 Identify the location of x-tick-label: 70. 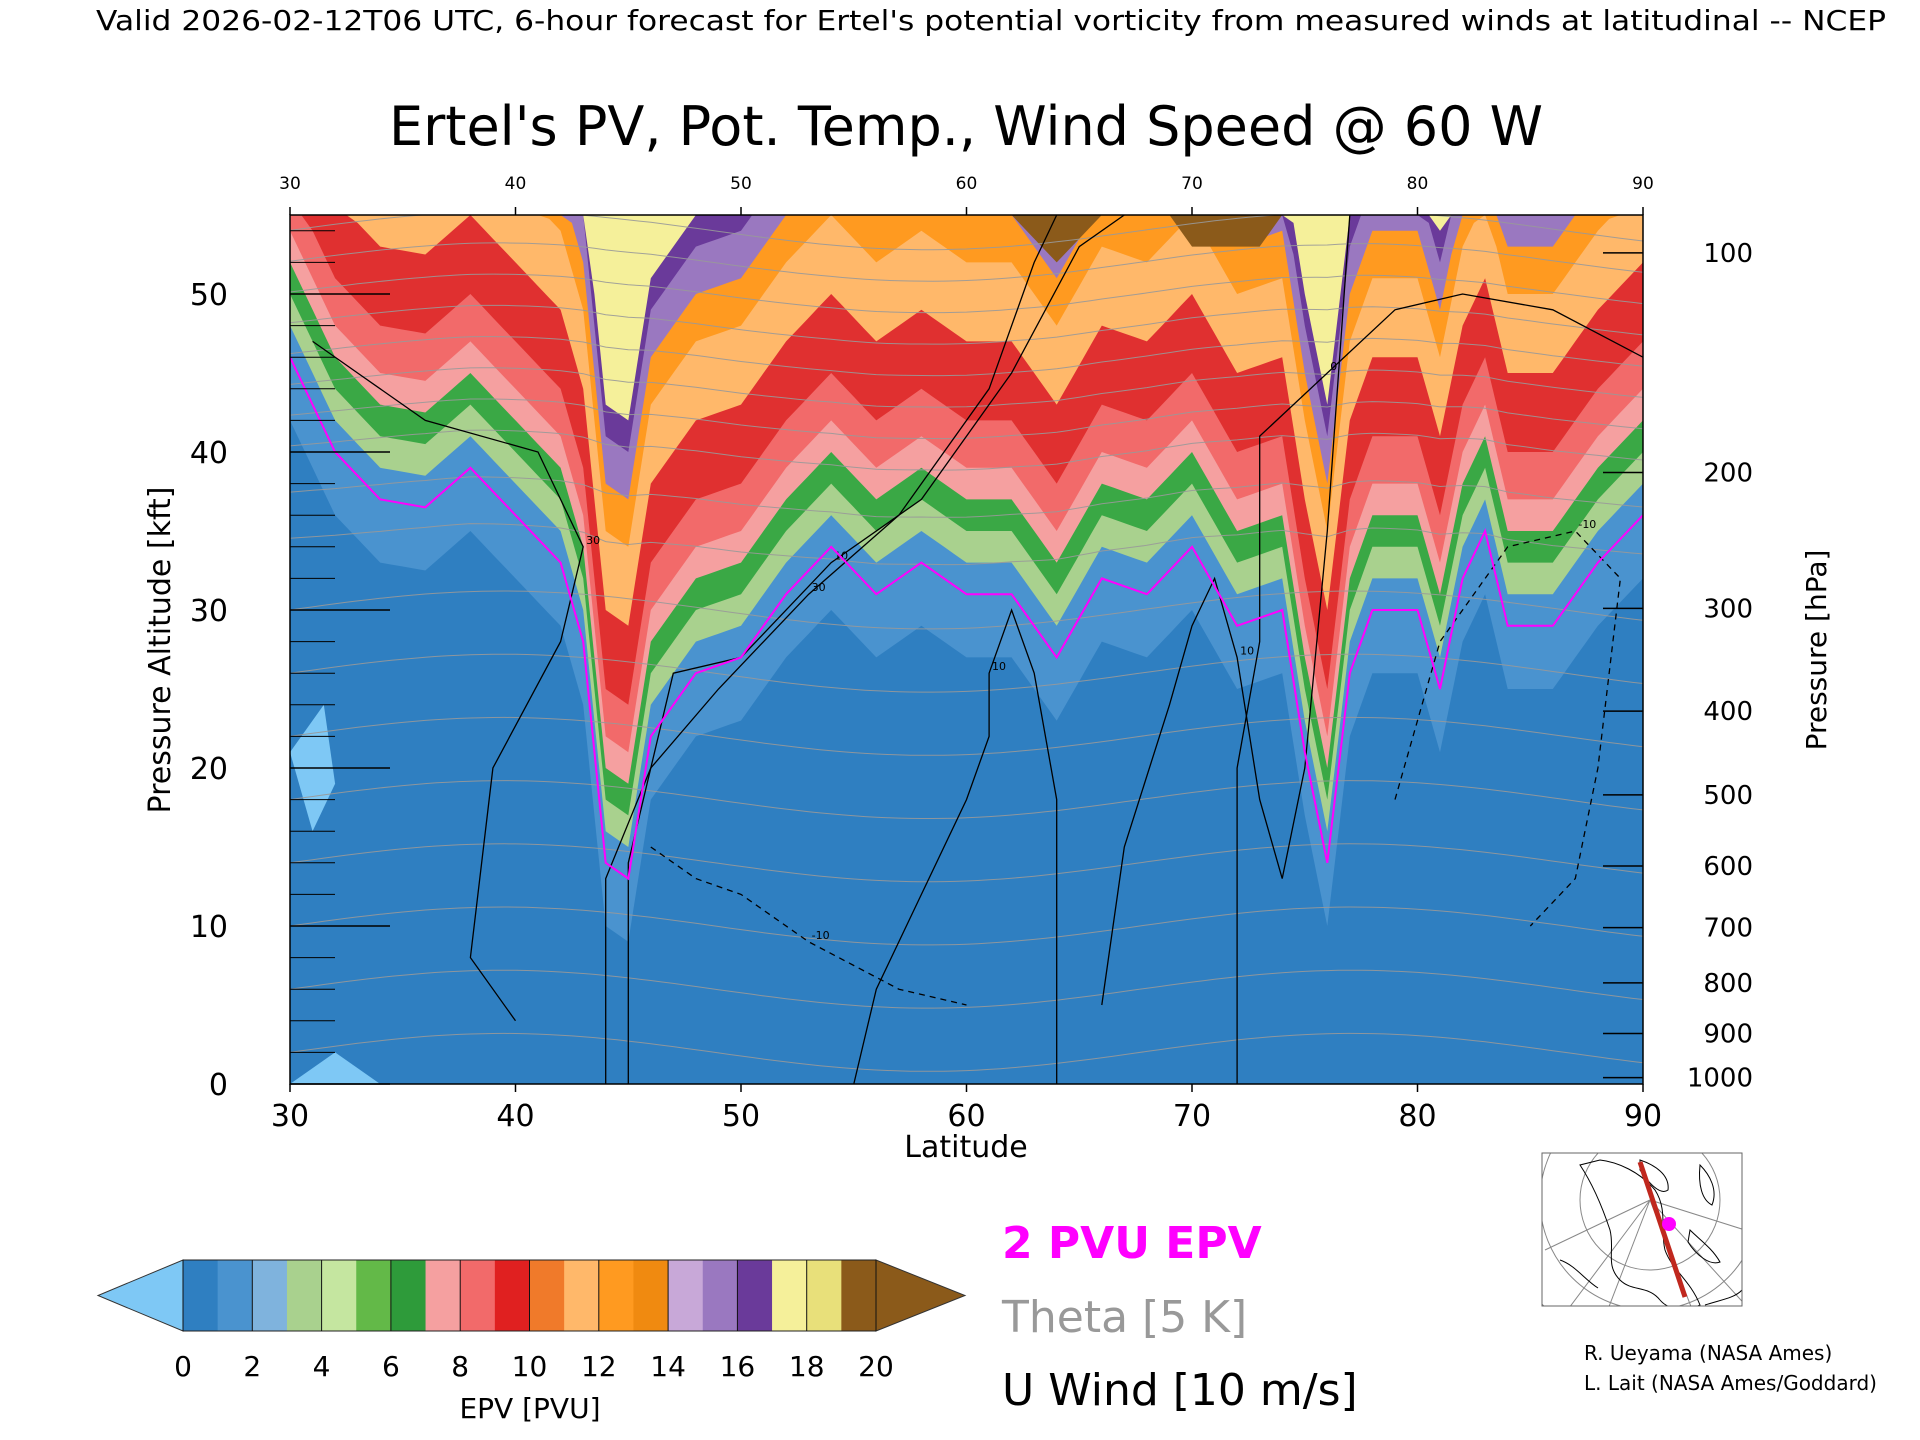
(1192, 1116).